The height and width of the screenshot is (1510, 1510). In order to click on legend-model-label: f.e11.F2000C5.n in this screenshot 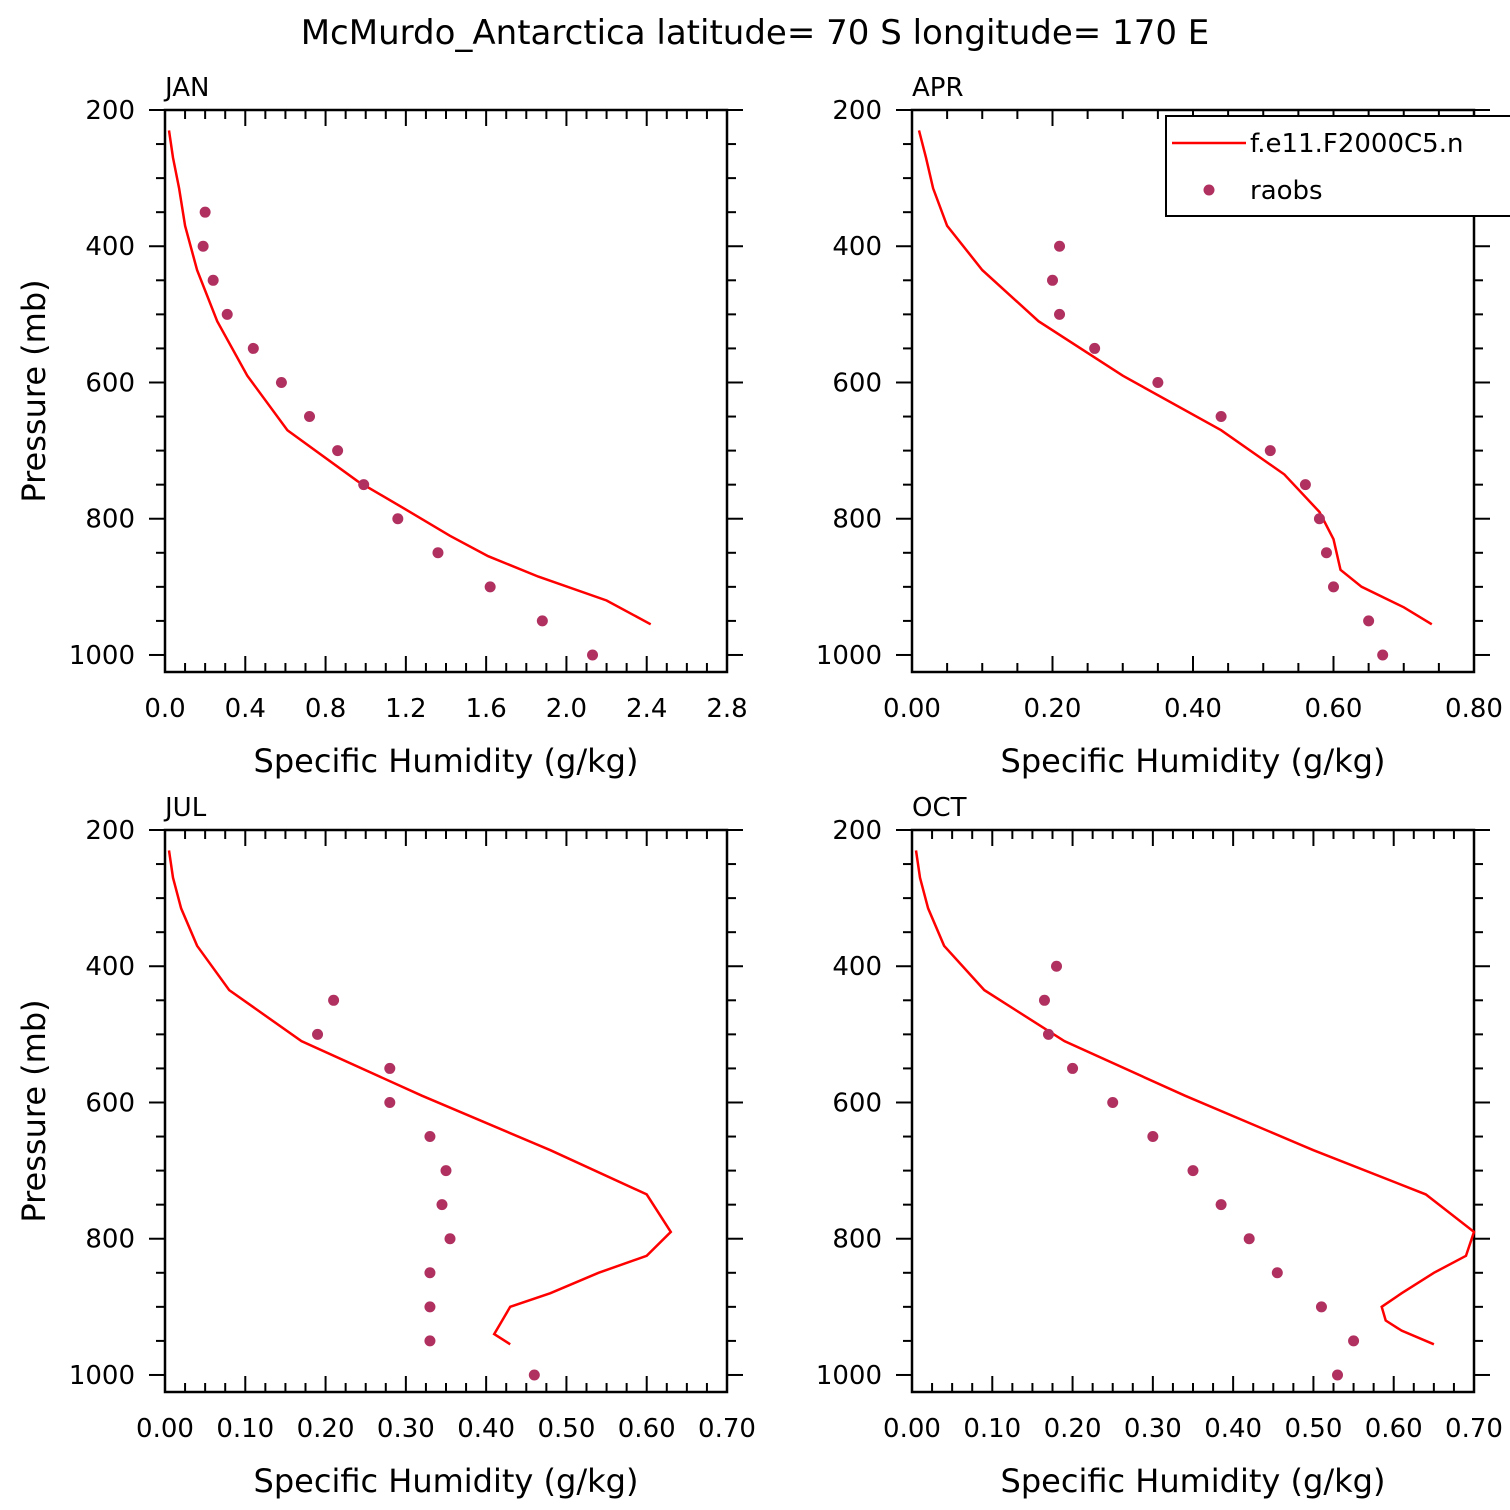, I will do `click(1356, 144)`.